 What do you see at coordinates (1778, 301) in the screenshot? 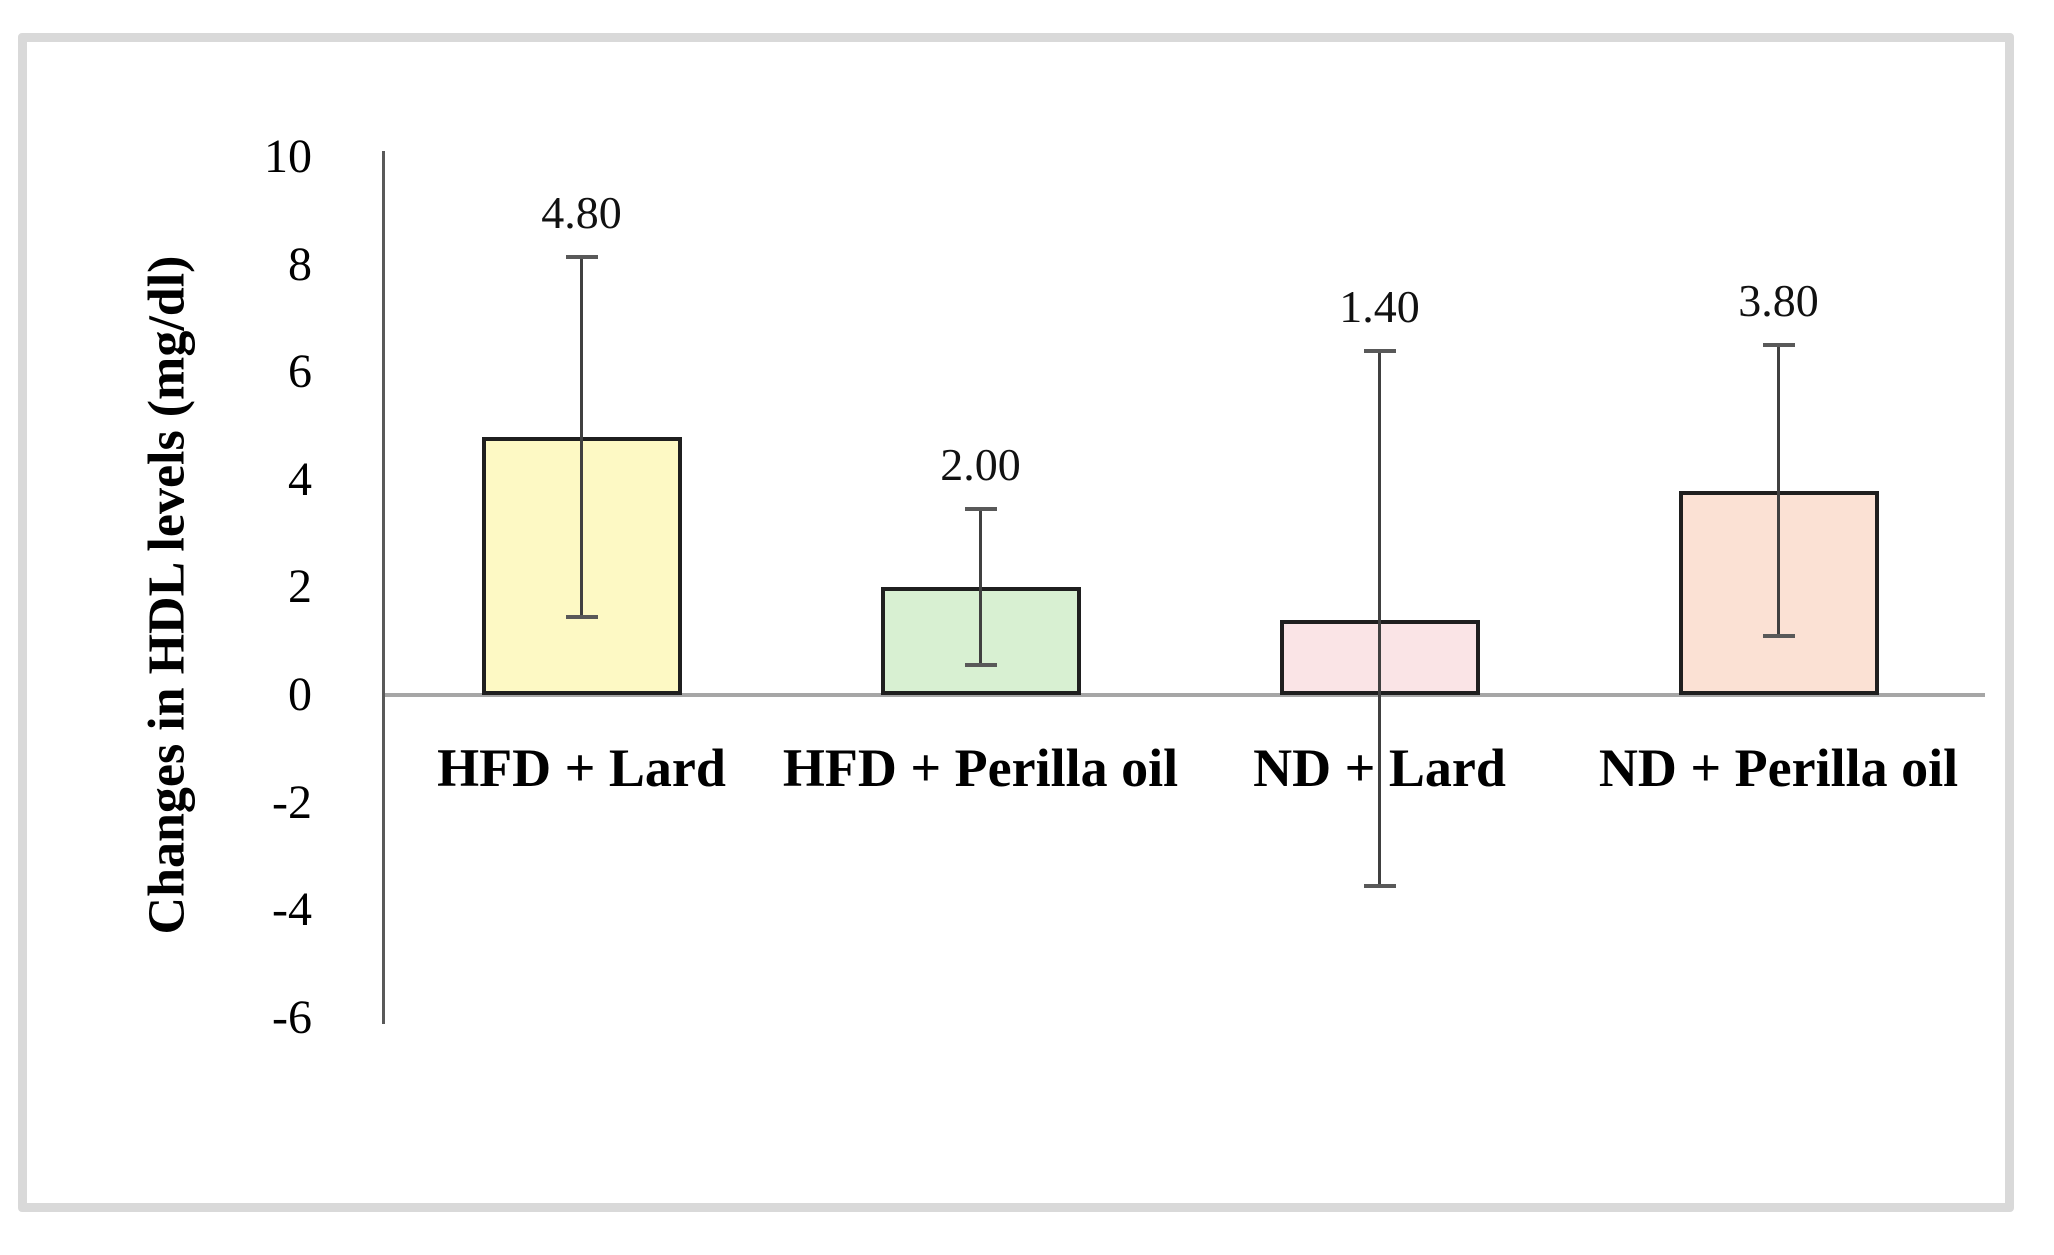
I see `bar-value-label: 3.80` at bounding box center [1778, 301].